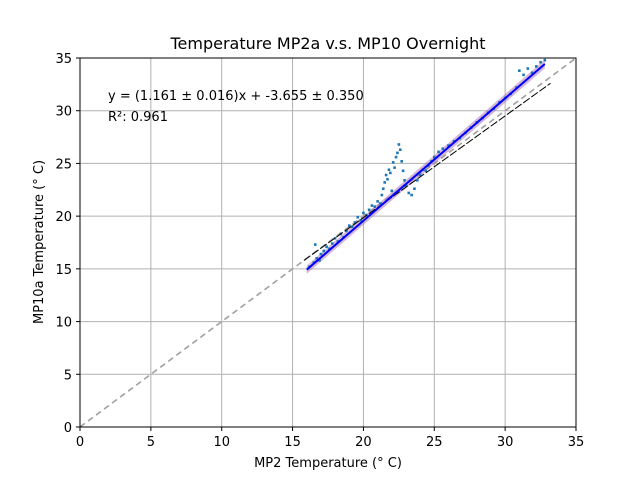 This screenshot has width=640, height=480. I want to click on x-axis-label: MP2 Temperature (° C), so click(328, 463).